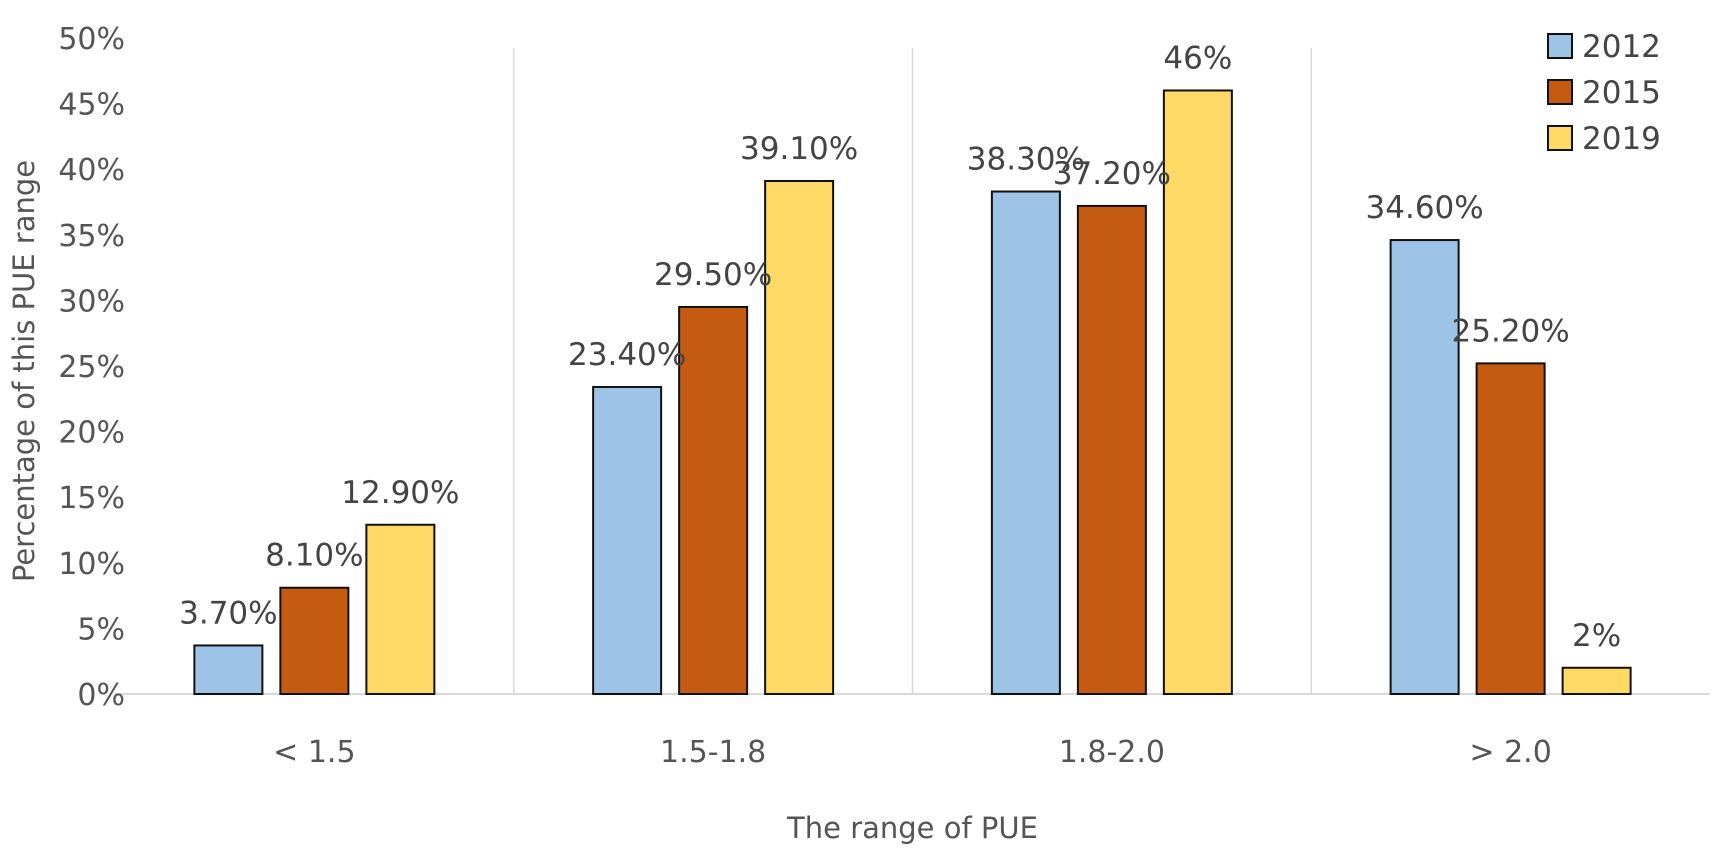 Image resolution: width=1721 pixels, height=861 pixels. Describe the element at coordinates (713, 752) in the screenshot. I see `x-category-label: 1.5-1.8` at that location.